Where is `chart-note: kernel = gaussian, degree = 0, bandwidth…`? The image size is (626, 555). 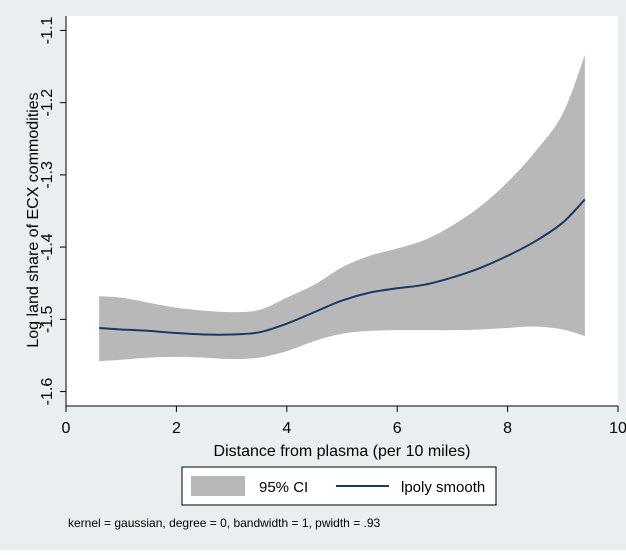
chart-note: kernel = gaussian, degree = 0, bandwidth… is located at coordinates (224, 523).